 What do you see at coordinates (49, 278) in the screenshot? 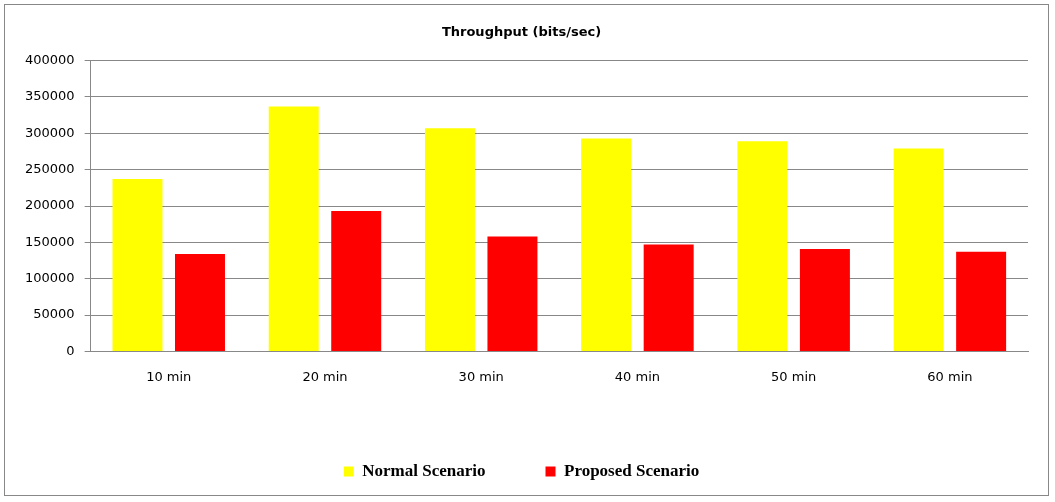
I see `y-tick-label: 100000` at bounding box center [49, 278].